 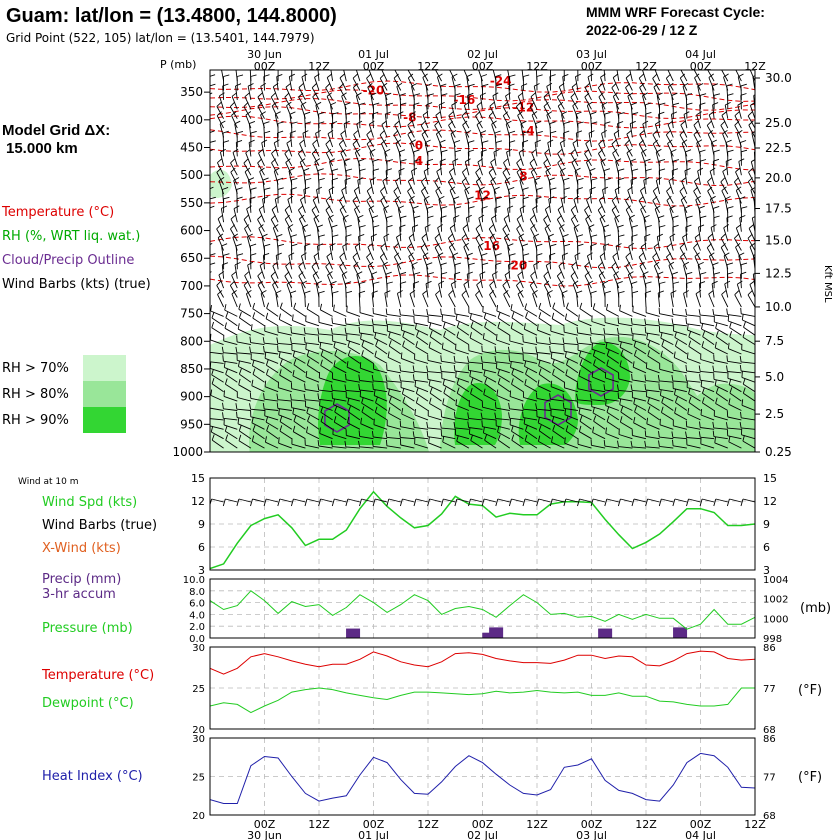 What do you see at coordinates (537, 66) in the screenshot?
I see `time-tick-label-top: 12Z` at bounding box center [537, 66].